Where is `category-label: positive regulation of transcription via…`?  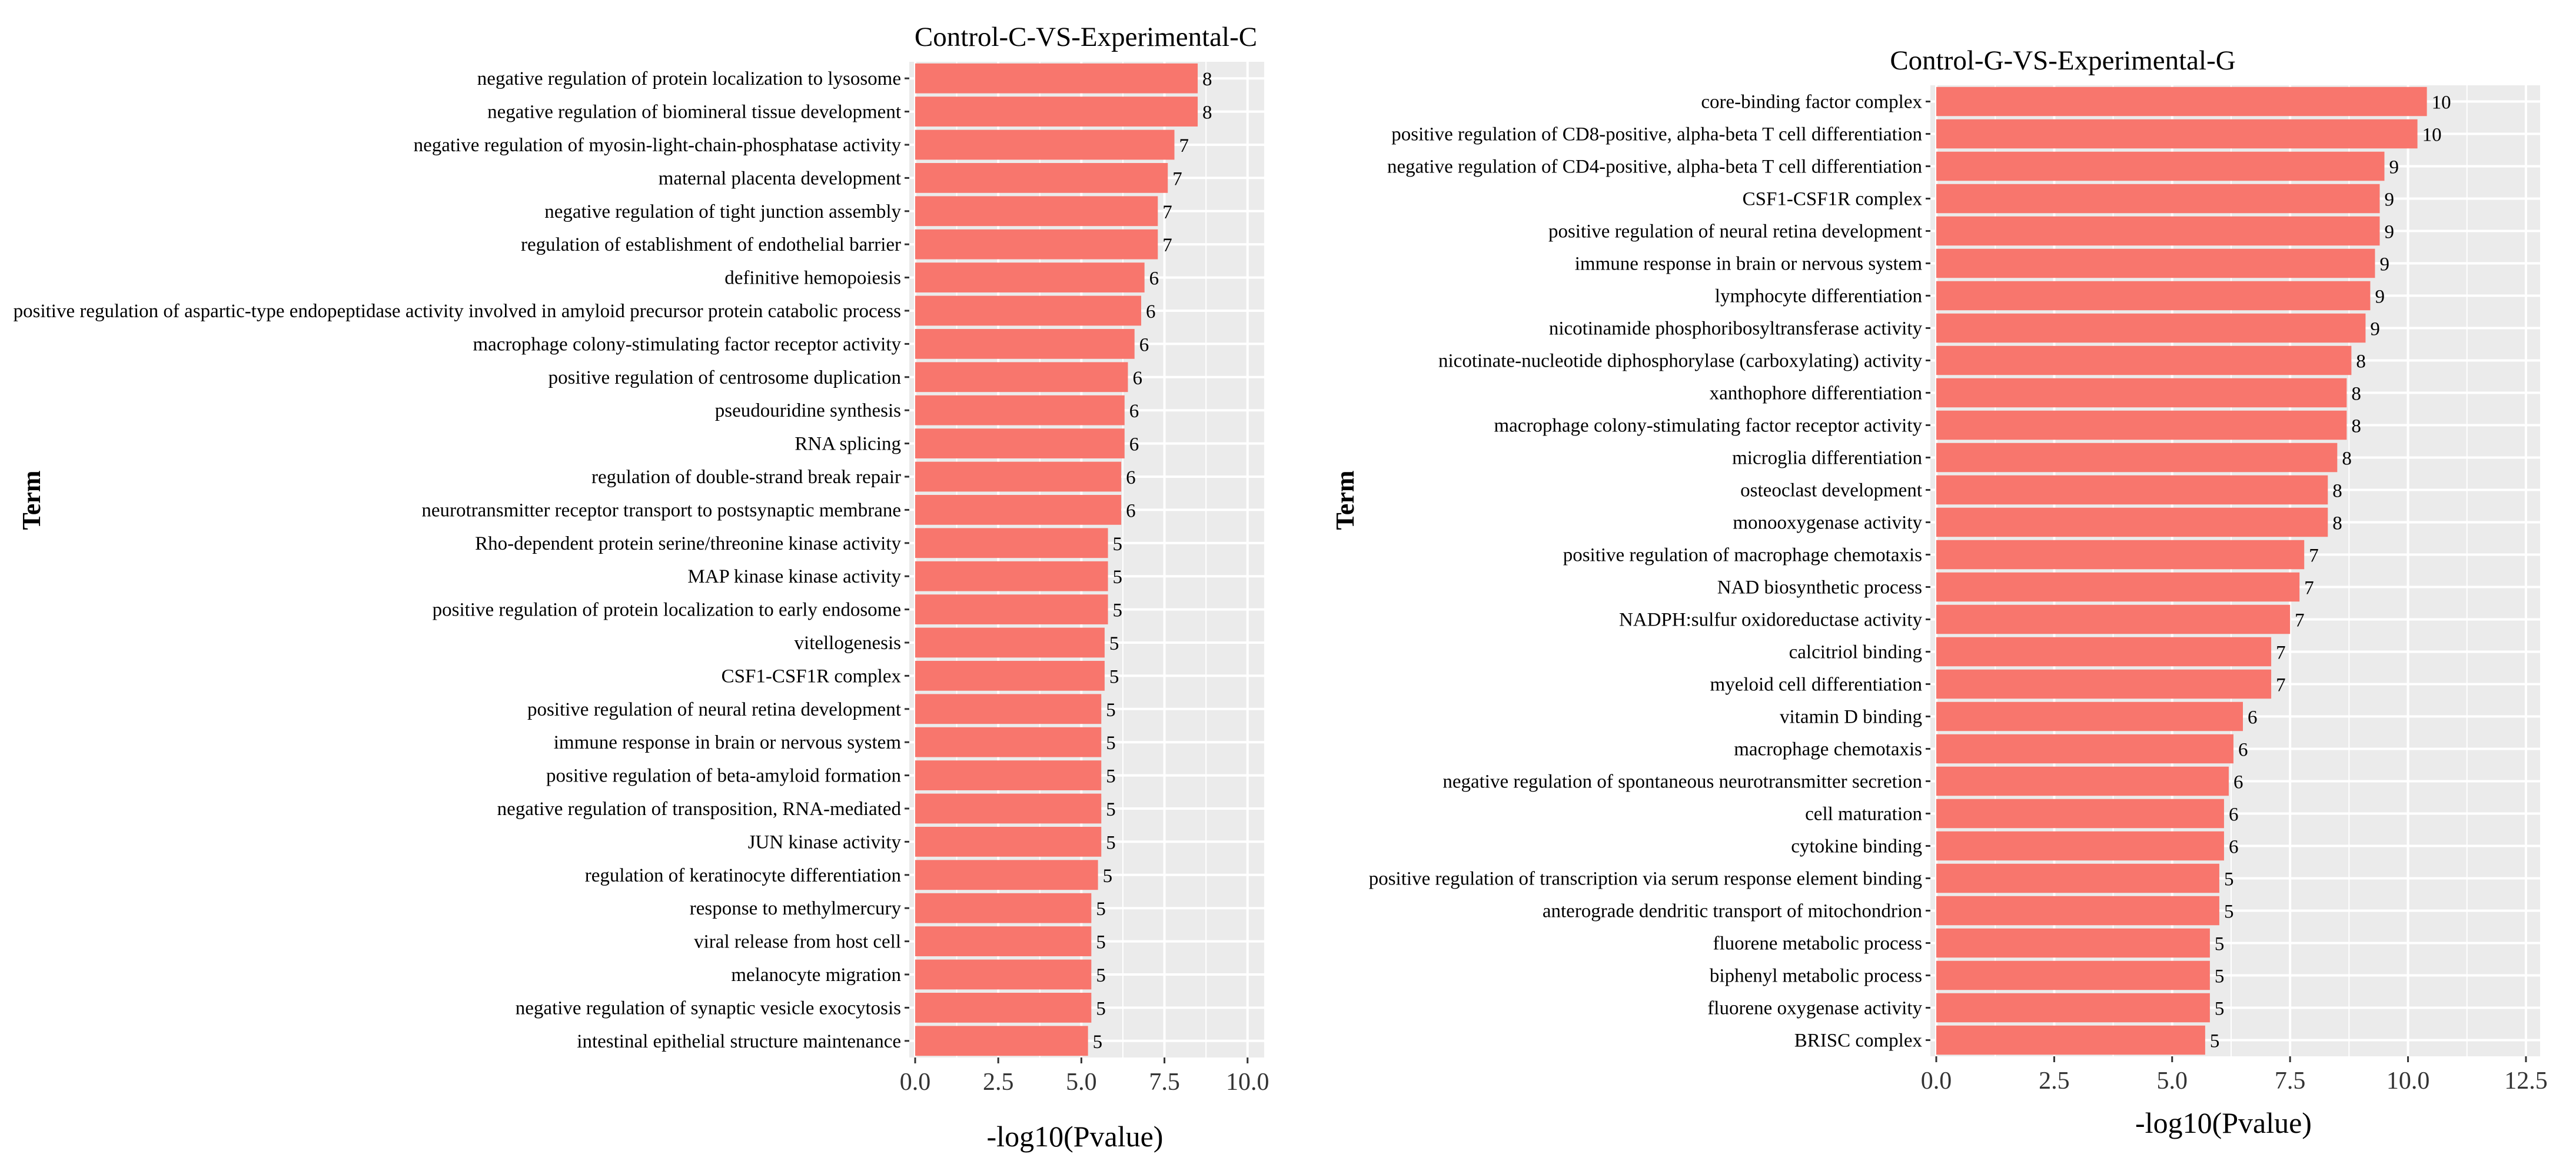
category-label: positive regulation of transcription via… is located at coordinates (1645, 879).